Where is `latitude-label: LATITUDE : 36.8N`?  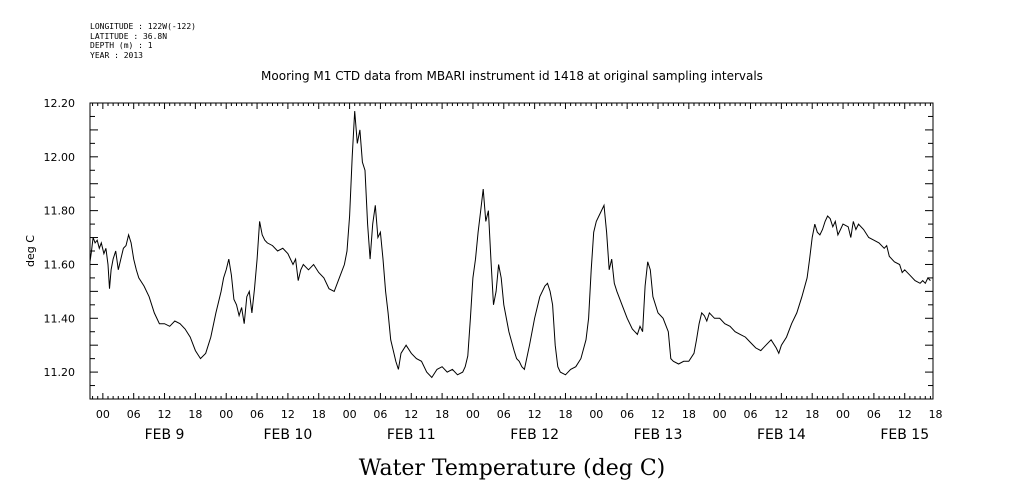
latitude-label: LATITUDE : 36.8N is located at coordinates (129, 36).